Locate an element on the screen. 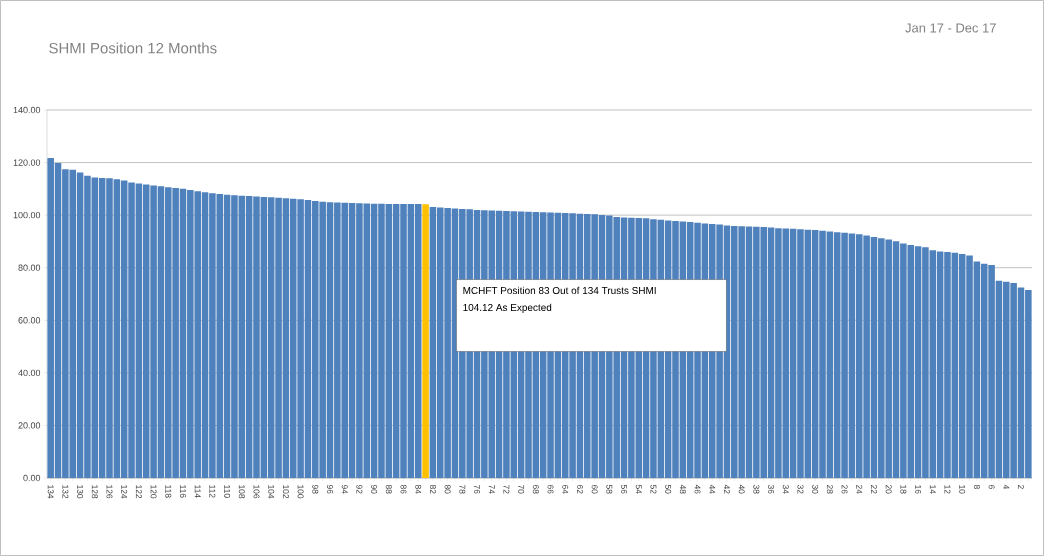 The image size is (1044, 556). x-tick-label: 26 is located at coordinates (844, 489).